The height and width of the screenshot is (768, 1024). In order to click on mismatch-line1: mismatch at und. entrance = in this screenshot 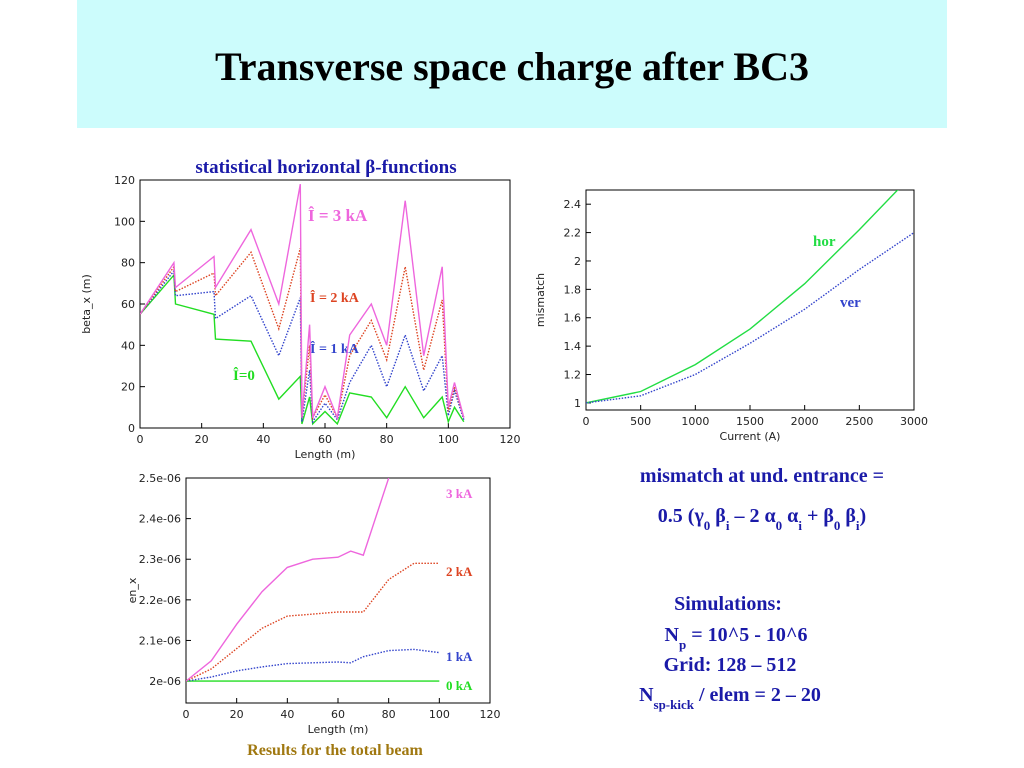, I will do `click(762, 476)`.